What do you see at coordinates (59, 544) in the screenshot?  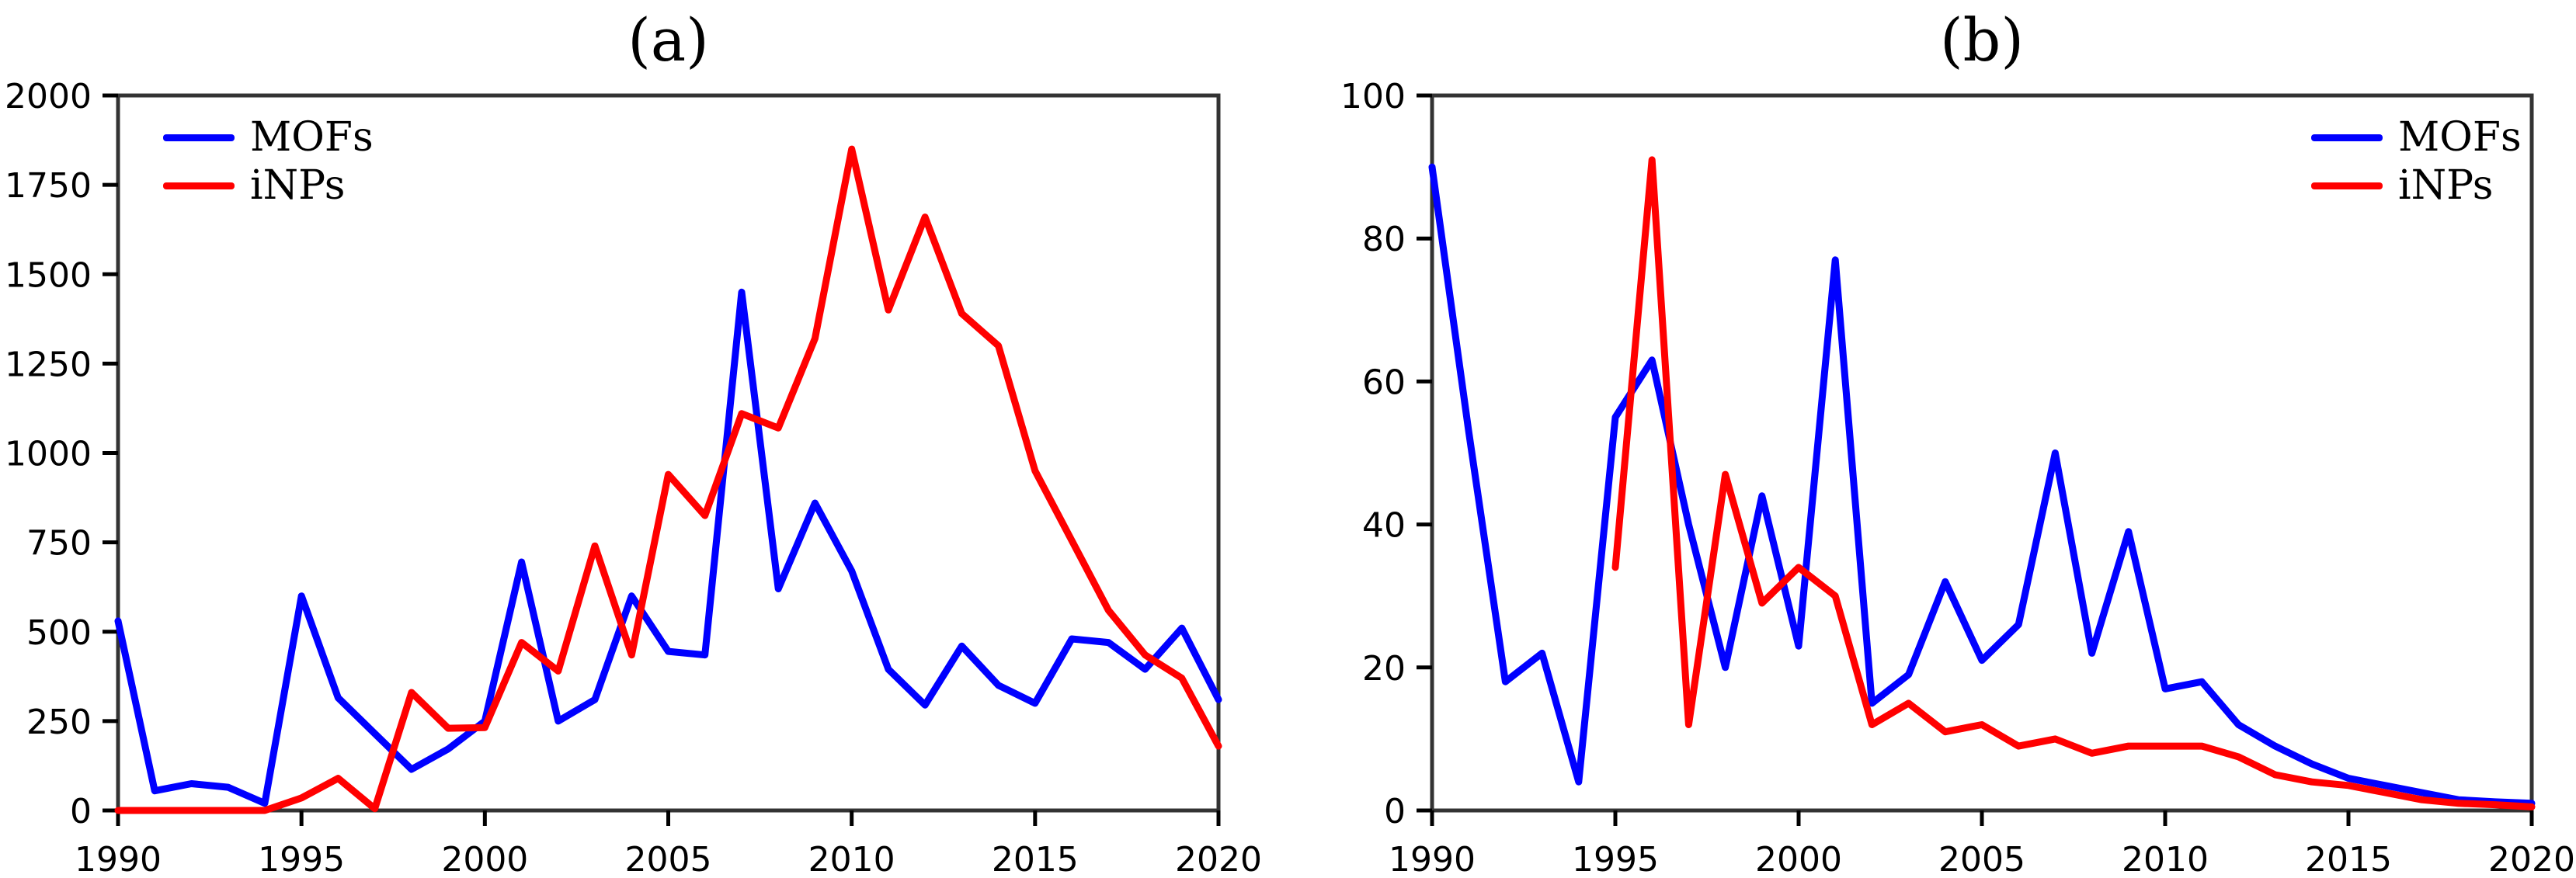 I see `y-tick-label: 750` at bounding box center [59, 544].